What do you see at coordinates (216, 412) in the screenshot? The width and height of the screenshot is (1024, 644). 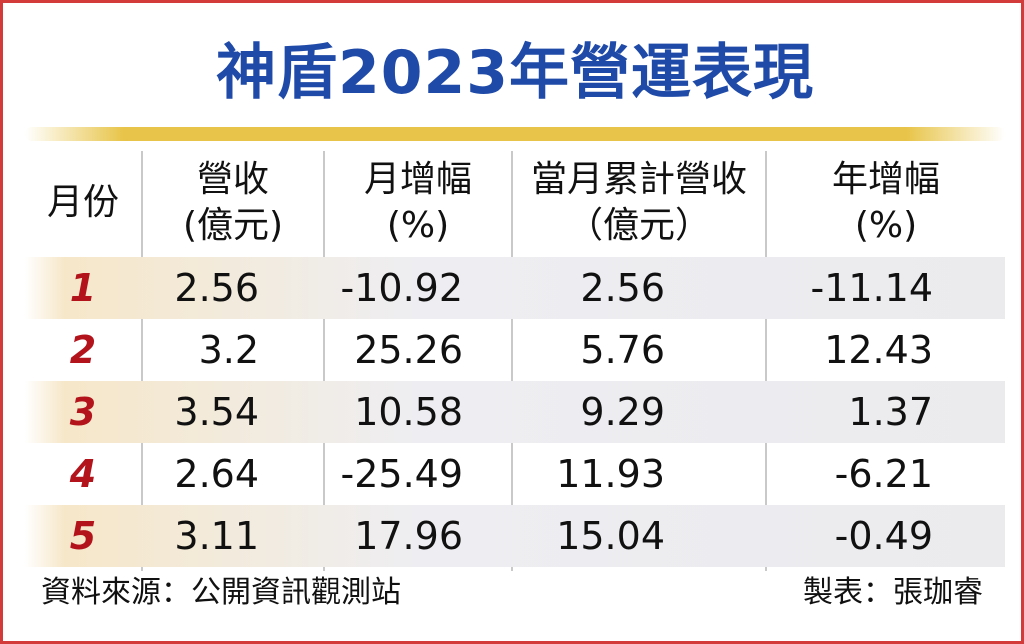 I see `revenue-cell: 3.54` at bounding box center [216, 412].